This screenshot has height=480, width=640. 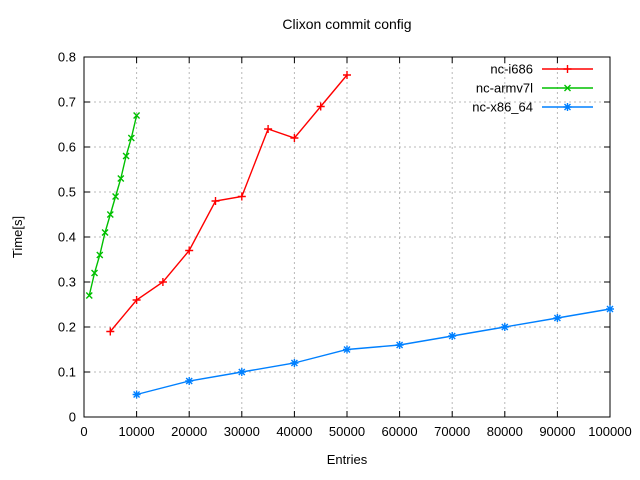 What do you see at coordinates (67, 57) in the screenshot?
I see `y-tick-label: 0.8` at bounding box center [67, 57].